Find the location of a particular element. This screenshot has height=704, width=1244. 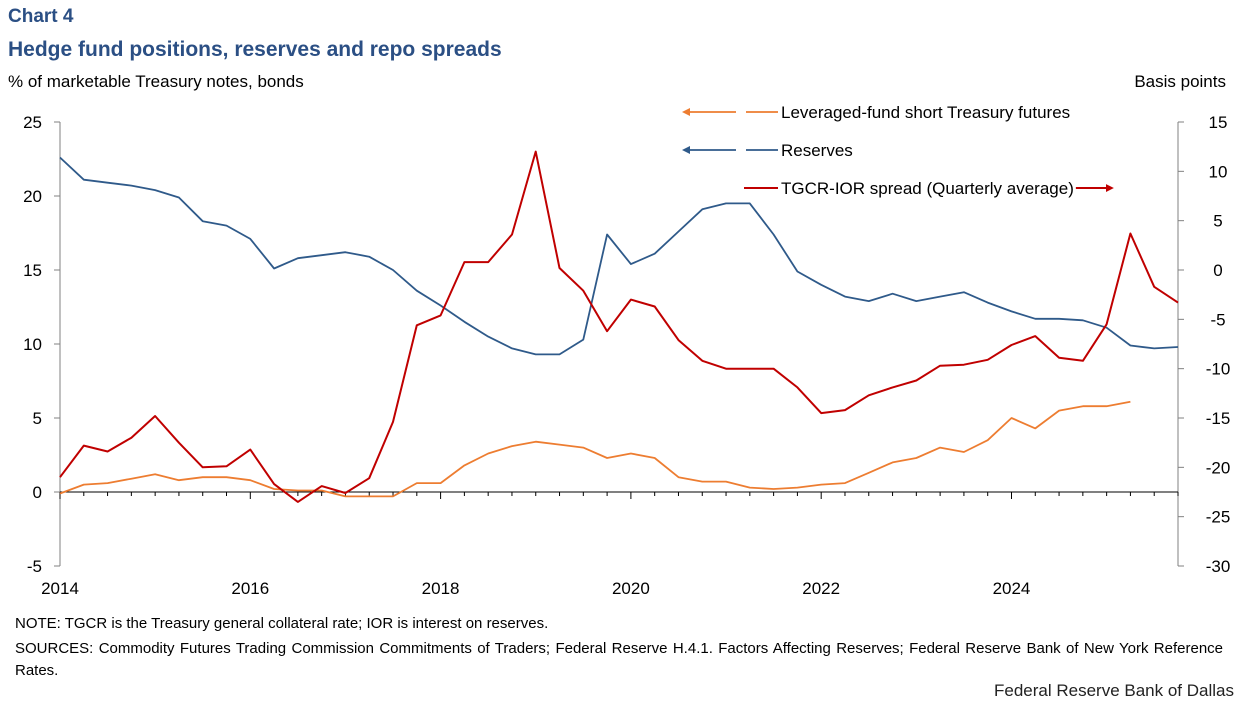

legend-label: TGCR-IOR spread (Quarterly average) is located at coordinates (927, 188).